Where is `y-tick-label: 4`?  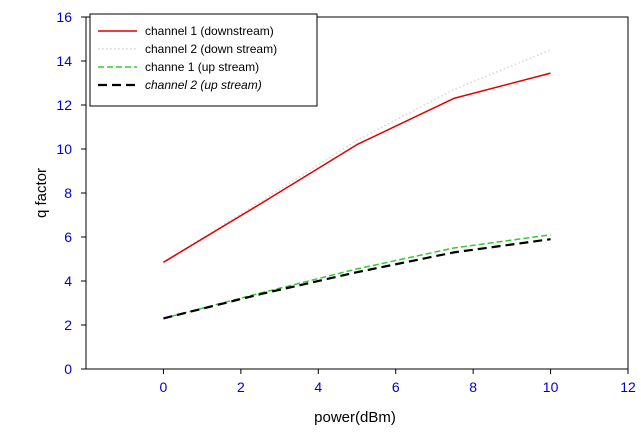
y-tick-label: 4 is located at coordinates (68, 281).